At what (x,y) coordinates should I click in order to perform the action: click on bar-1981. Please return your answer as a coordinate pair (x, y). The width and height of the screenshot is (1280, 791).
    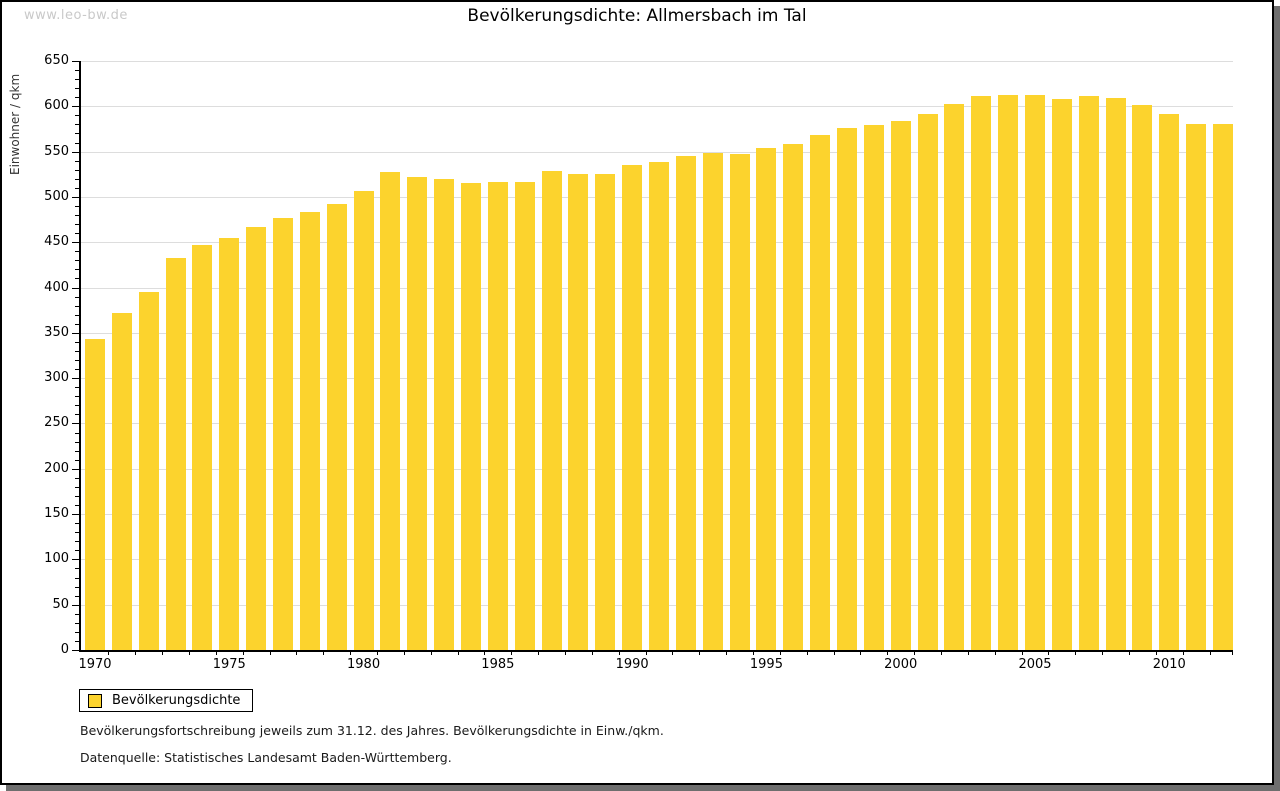
    Looking at the image, I should click on (390, 411).